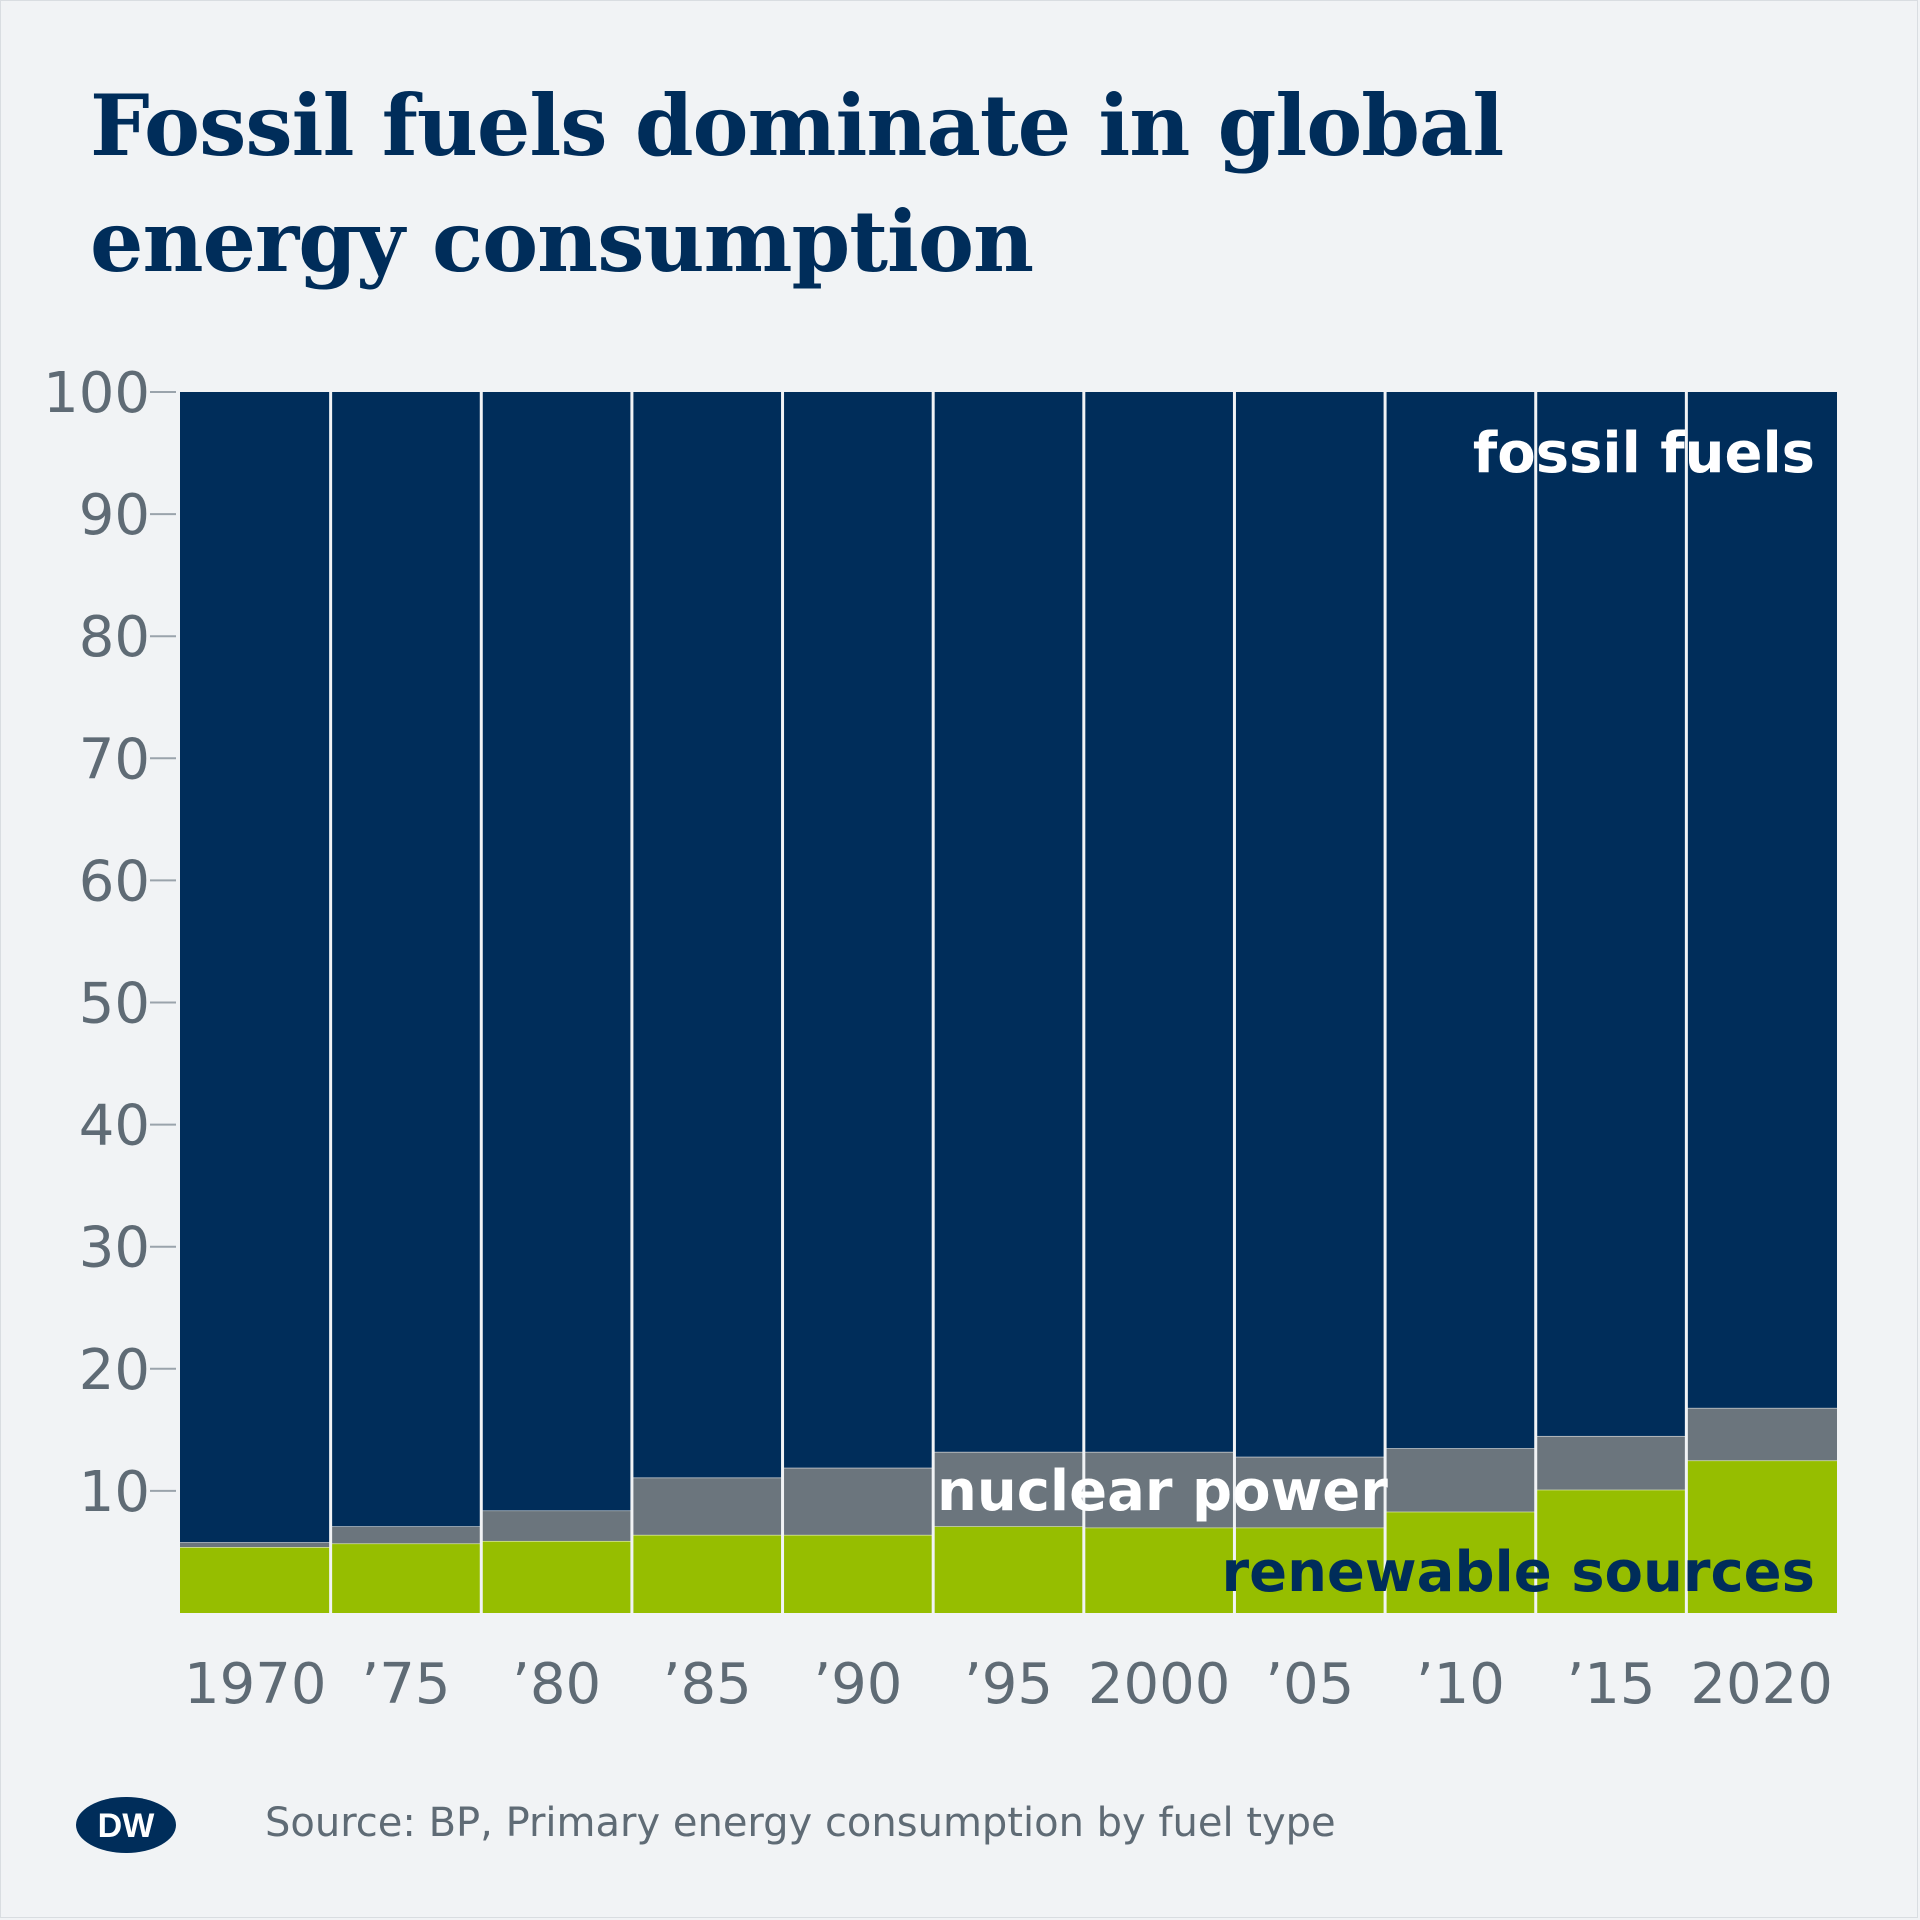 The image size is (1920, 1920). Describe the element at coordinates (114, 637) in the screenshot. I see `y-tick-label: 80` at that location.